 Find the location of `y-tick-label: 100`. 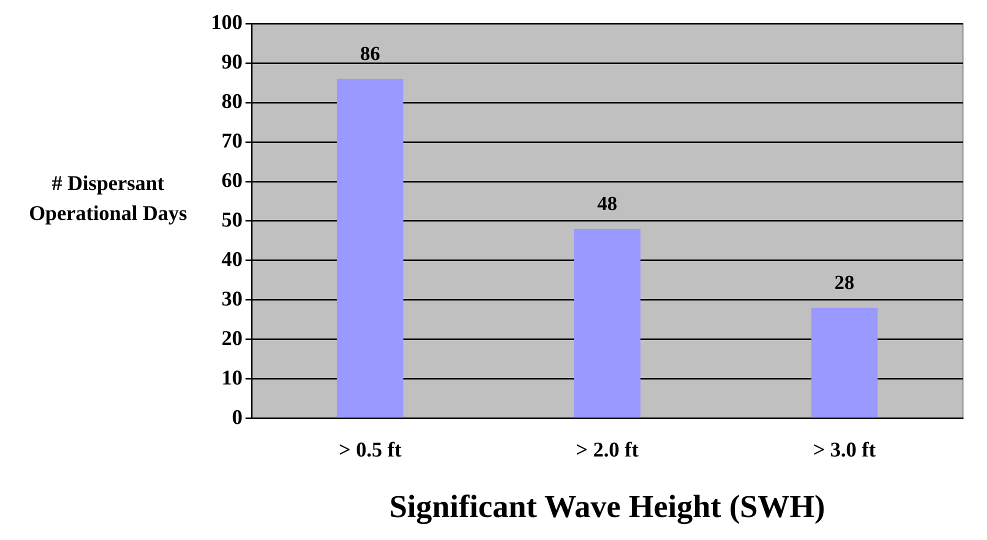

y-tick-label: 100 is located at coordinates (226, 22).